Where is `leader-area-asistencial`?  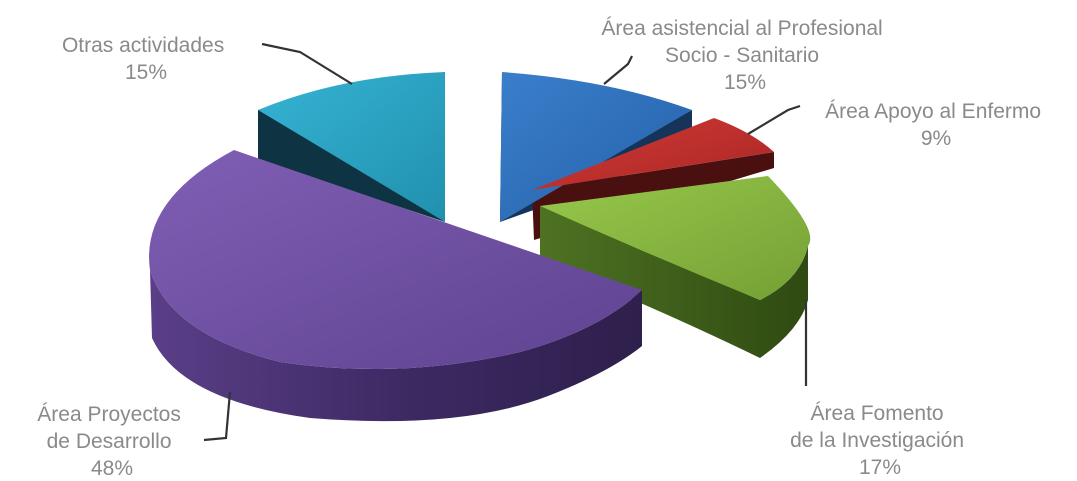
leader-area-asistencial is located at coordinates (618, 70).